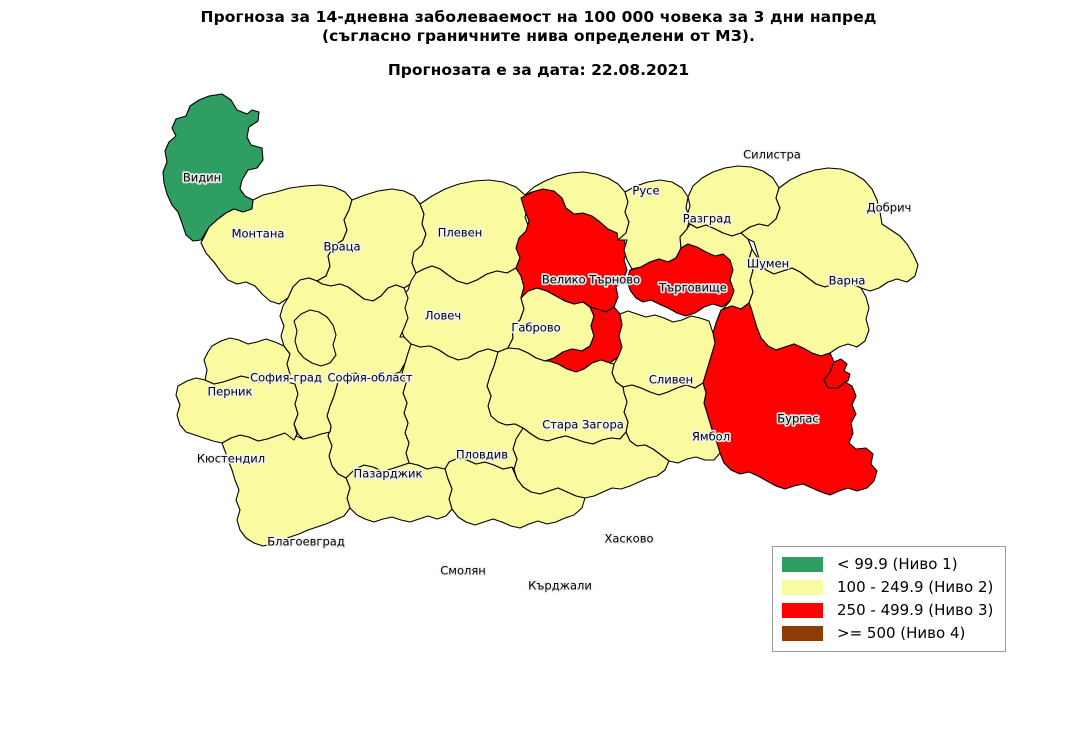 This screenshot has height=743, width=1077. What do you see at coordinates (286, 378) in the screenshot?
I see `label-sofia-grad: София-град` at bounding box center [286, 378].